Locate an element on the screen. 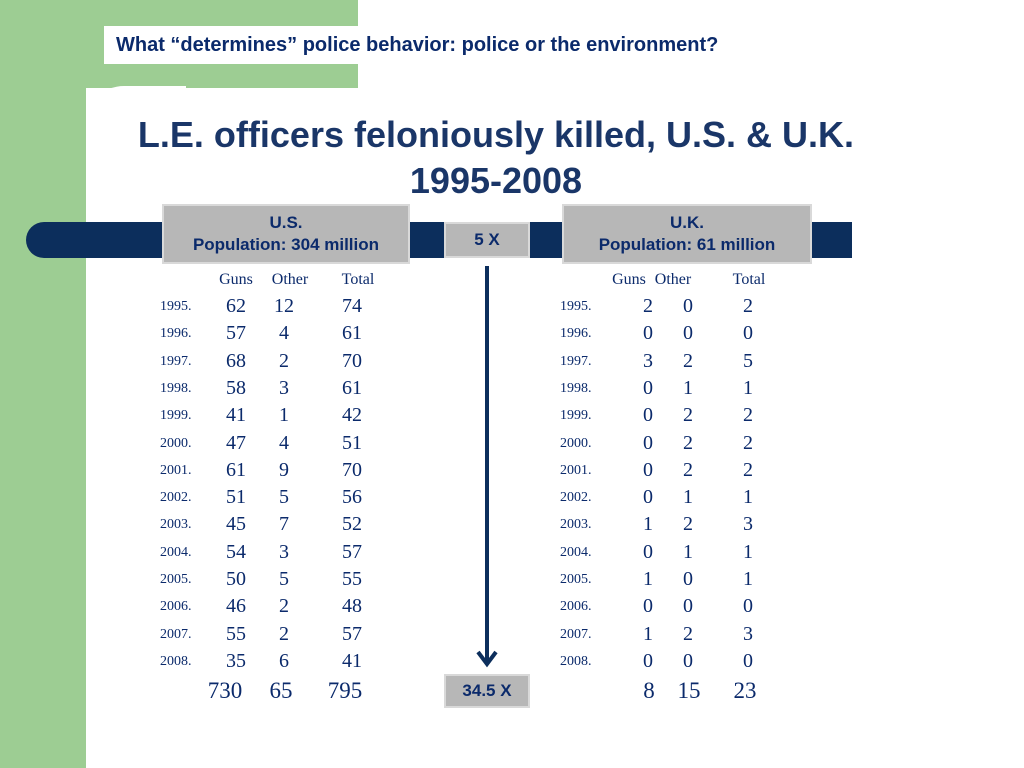 The width and height of the screenshot is (1024, 768). other-cell: 4 is located at coordinates (284, 333).